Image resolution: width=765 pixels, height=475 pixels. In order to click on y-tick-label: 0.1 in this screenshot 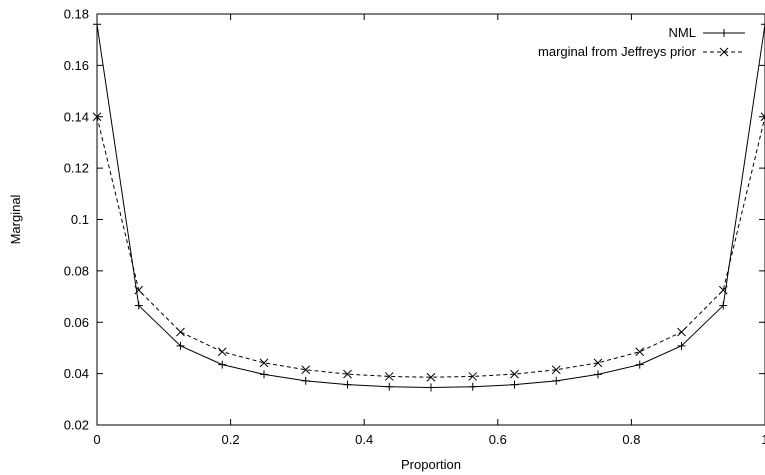, I will do `click(80, 219)`.